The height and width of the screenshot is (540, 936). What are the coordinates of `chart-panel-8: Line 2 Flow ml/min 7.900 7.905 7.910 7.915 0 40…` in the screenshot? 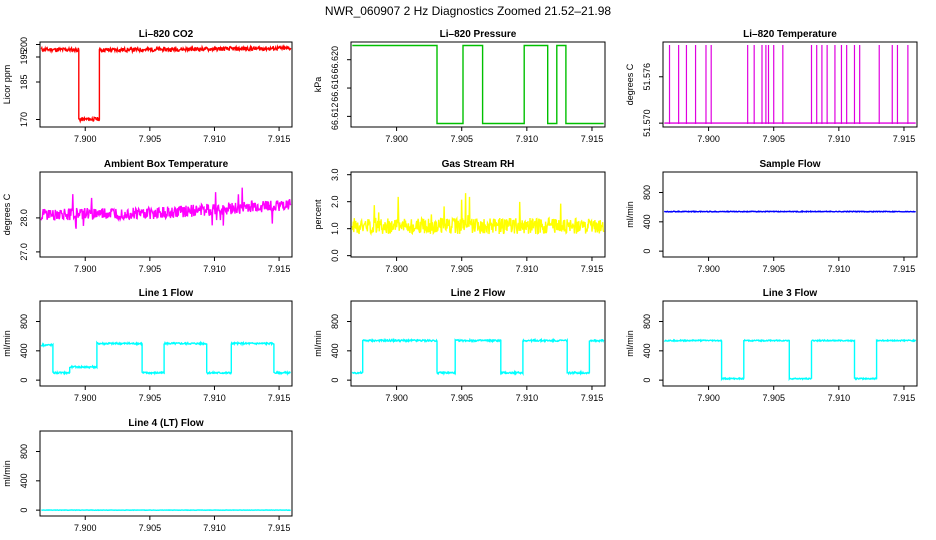 It's located at (459, 345).